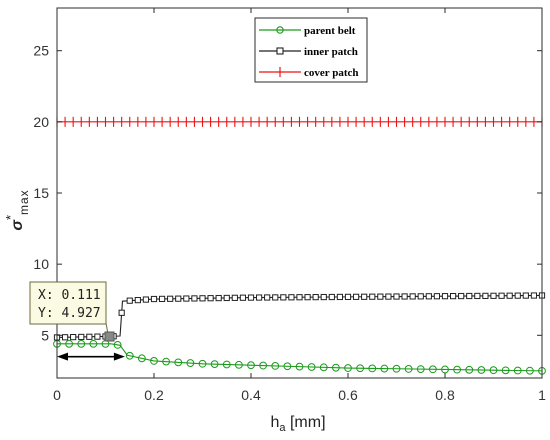 The height and width of the screenshot is (440, 550). I want to click on datatip-box, so click(68, 303).